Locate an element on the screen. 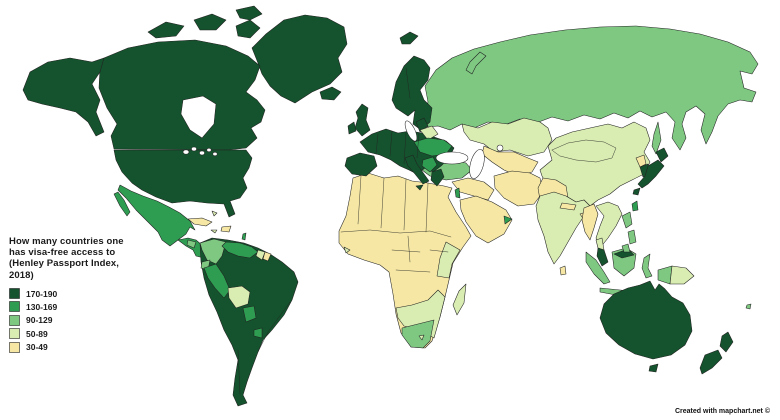 The height and width of the screenshot is (420, 780). border-chile-argentina is located at coordinates (239, 372).